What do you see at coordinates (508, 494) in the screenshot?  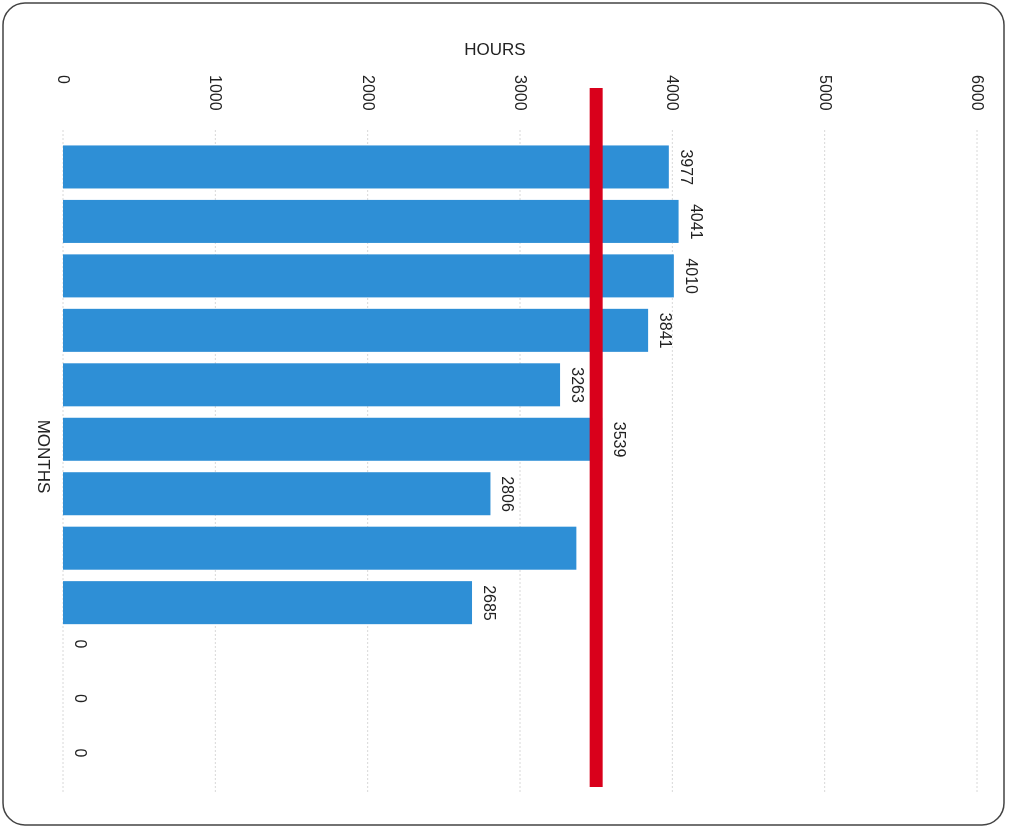 I see `data-label: 2806` at bounding box center [508, 494].